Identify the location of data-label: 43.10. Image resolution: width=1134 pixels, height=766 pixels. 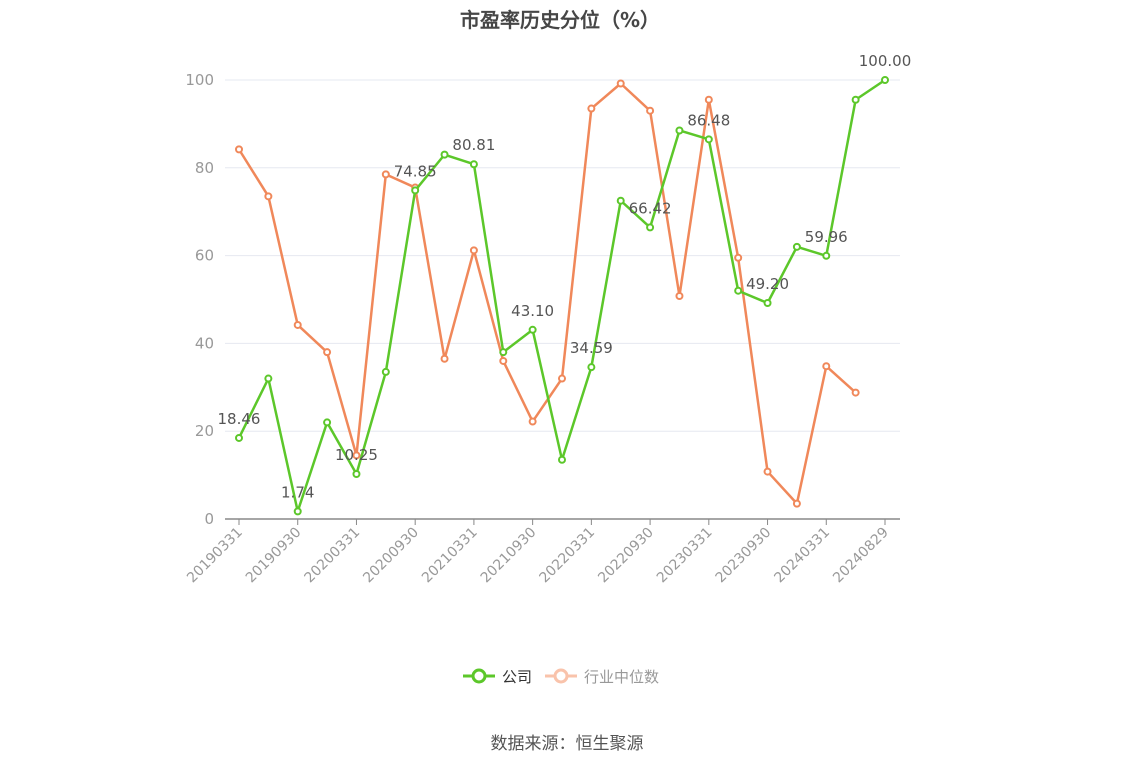
(532, 311).